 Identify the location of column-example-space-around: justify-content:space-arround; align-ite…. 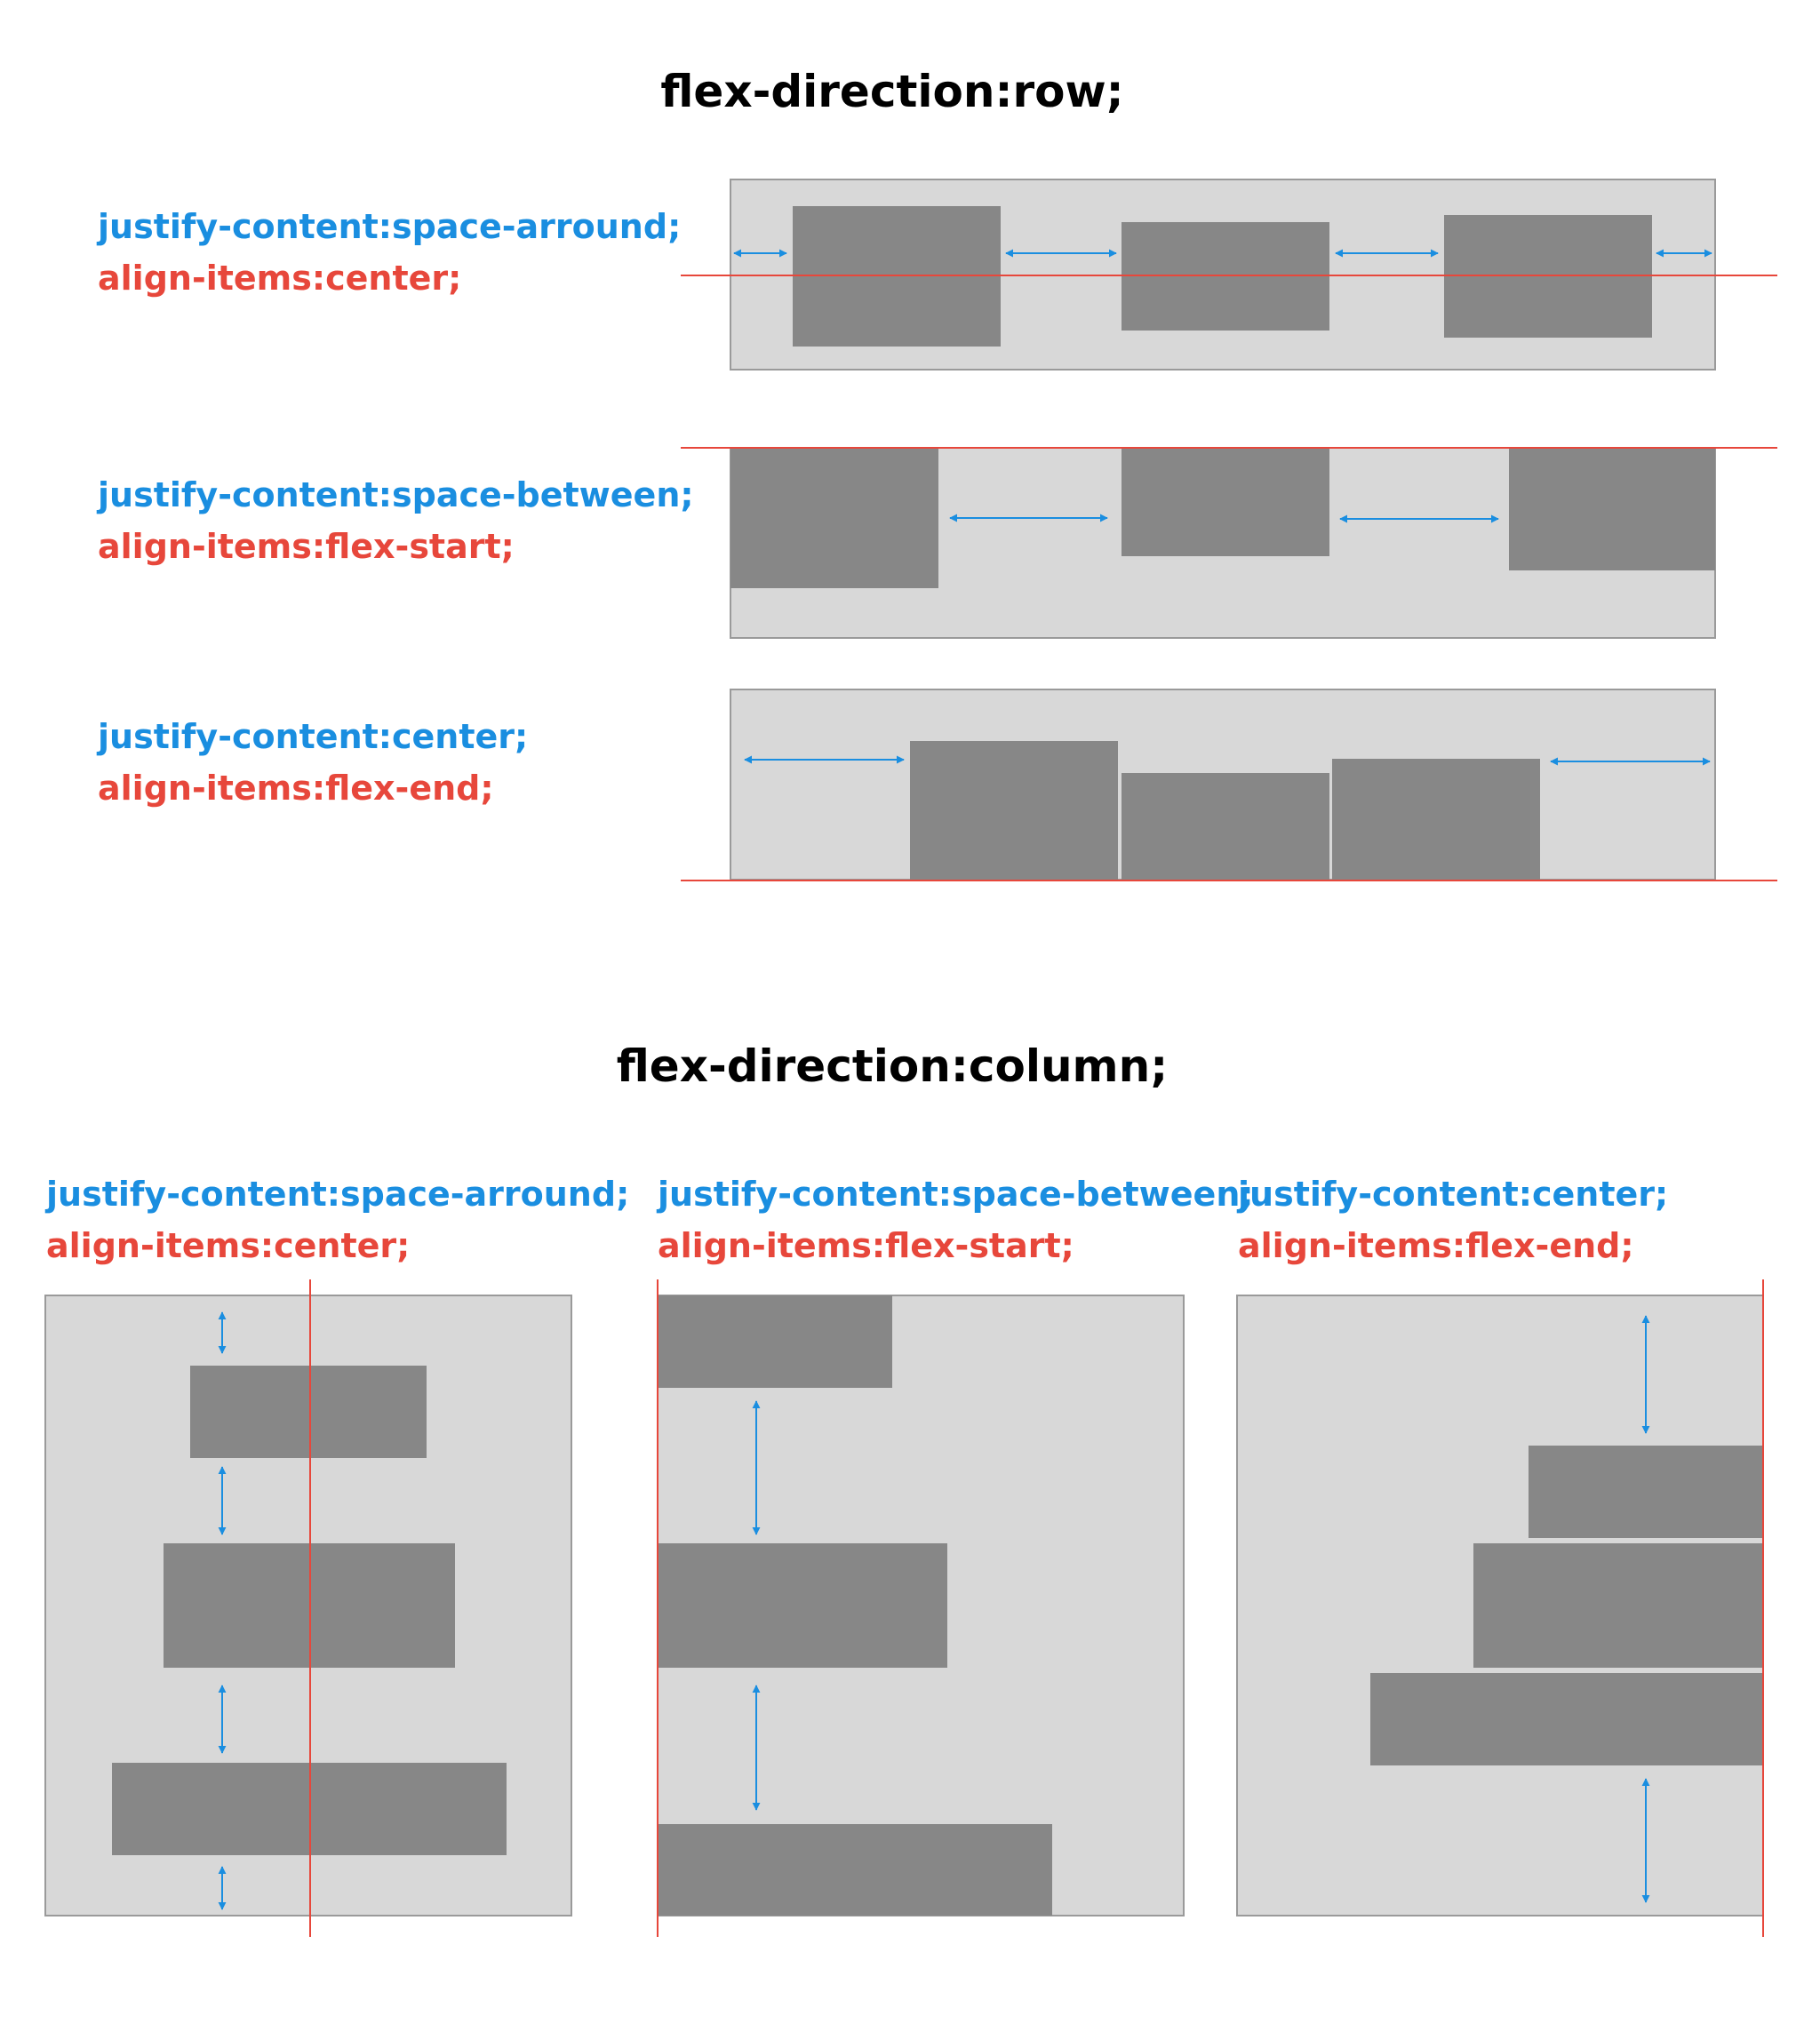
(336, 1556).